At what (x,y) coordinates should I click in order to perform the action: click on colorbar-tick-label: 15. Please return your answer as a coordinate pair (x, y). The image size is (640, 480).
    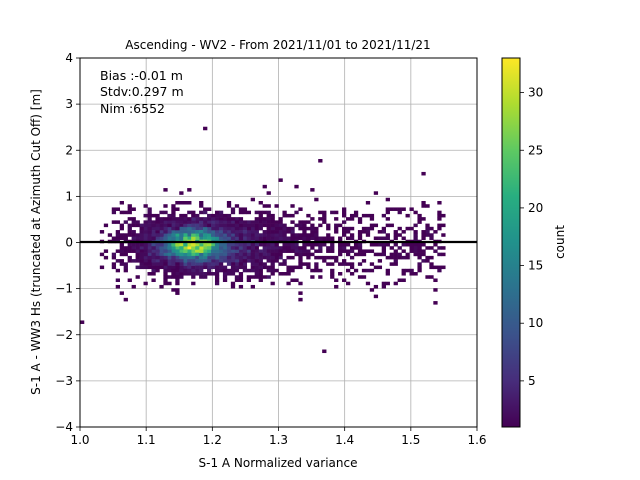
    Looking at the image, I should click on (535, 266).